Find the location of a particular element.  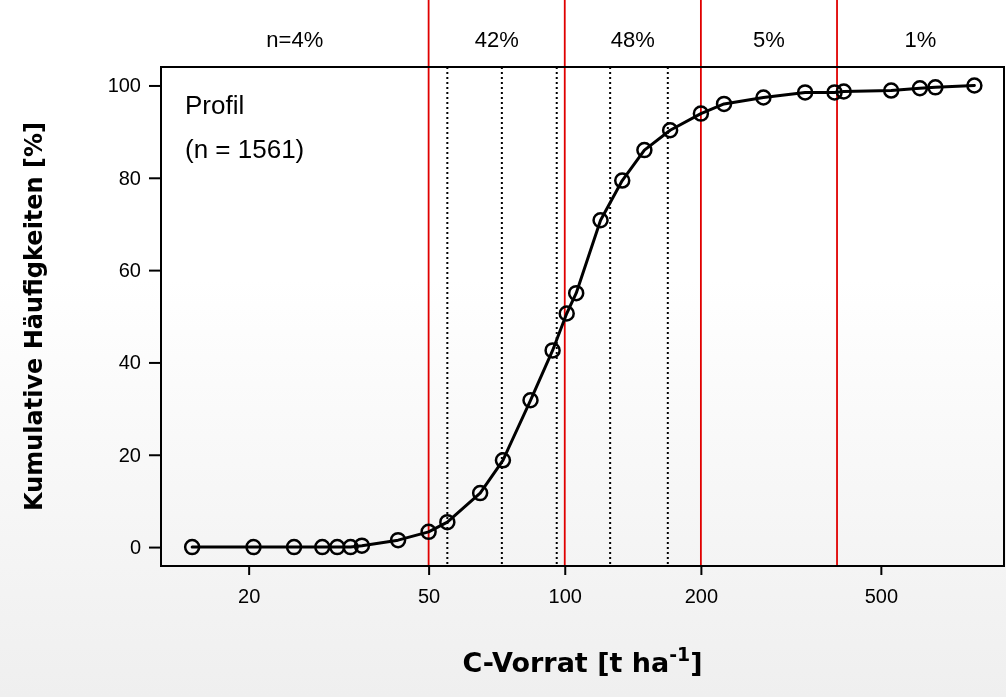

text: 48% is located at coordinates (632, 39).